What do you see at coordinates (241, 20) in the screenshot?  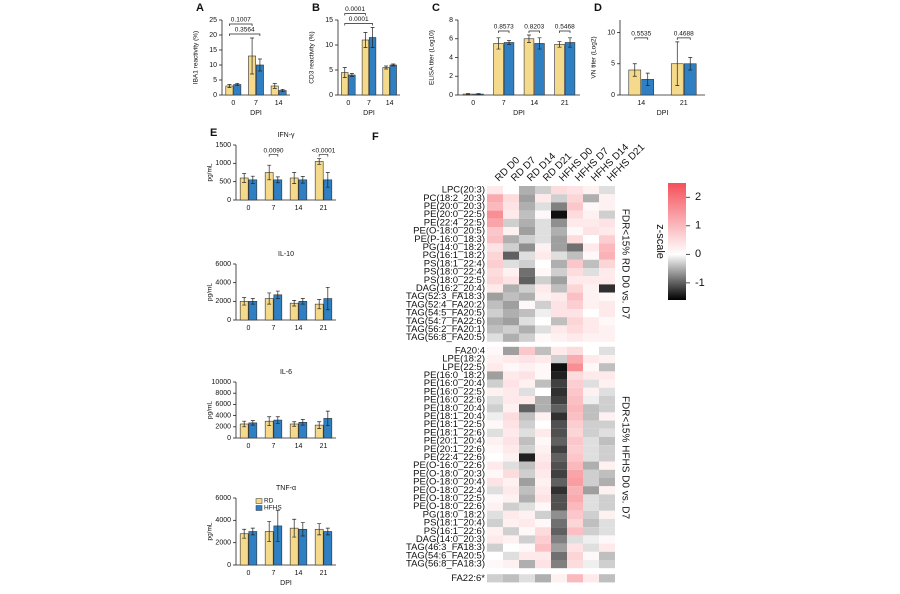 I see `significance-label: 0.1007` at bounding box center [241, 20].